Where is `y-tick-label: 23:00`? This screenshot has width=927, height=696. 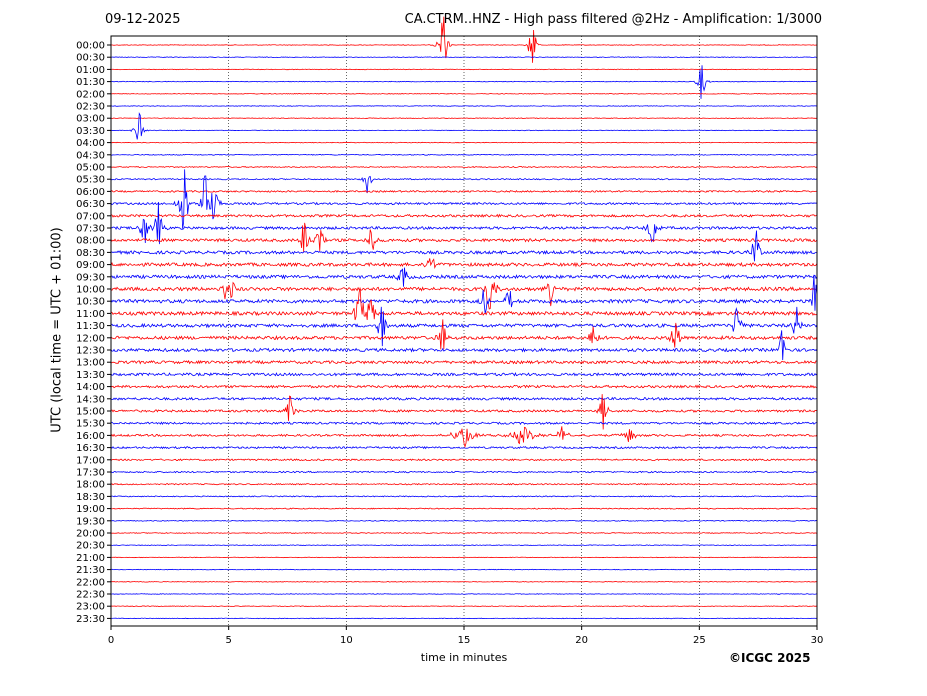 y-tick-label: 23:00 is located at coordinates (90, 607).